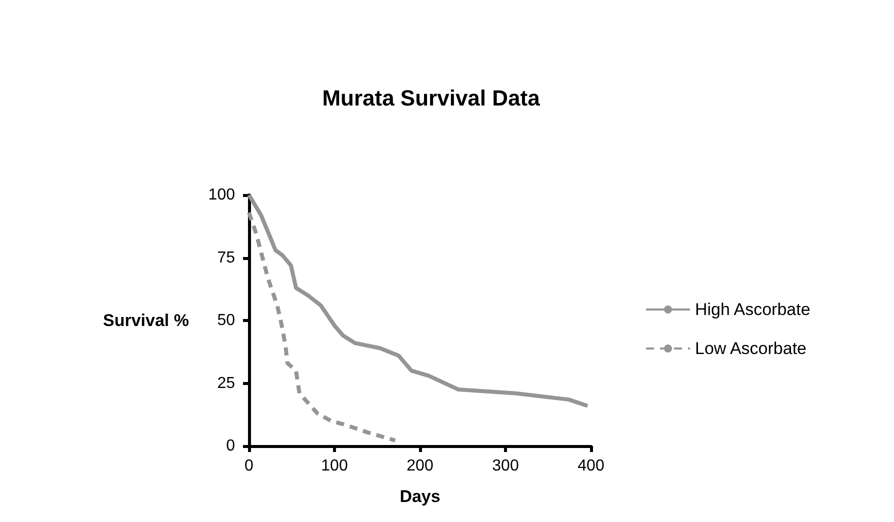 The image size is (894, 522). I want to click on line-series, so click(322, 326).